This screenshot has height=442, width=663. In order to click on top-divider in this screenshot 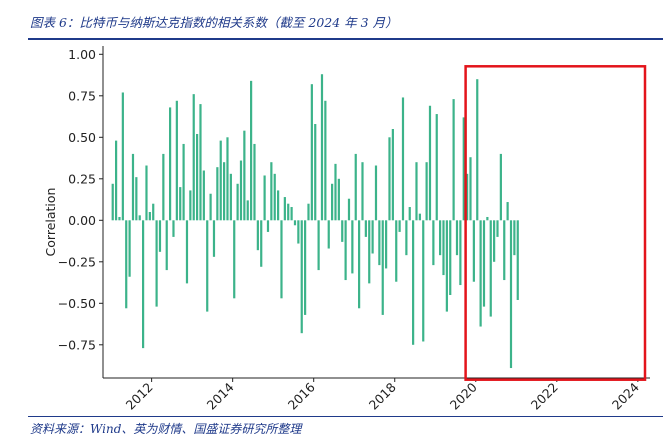, I will do `click(345, 39)`.